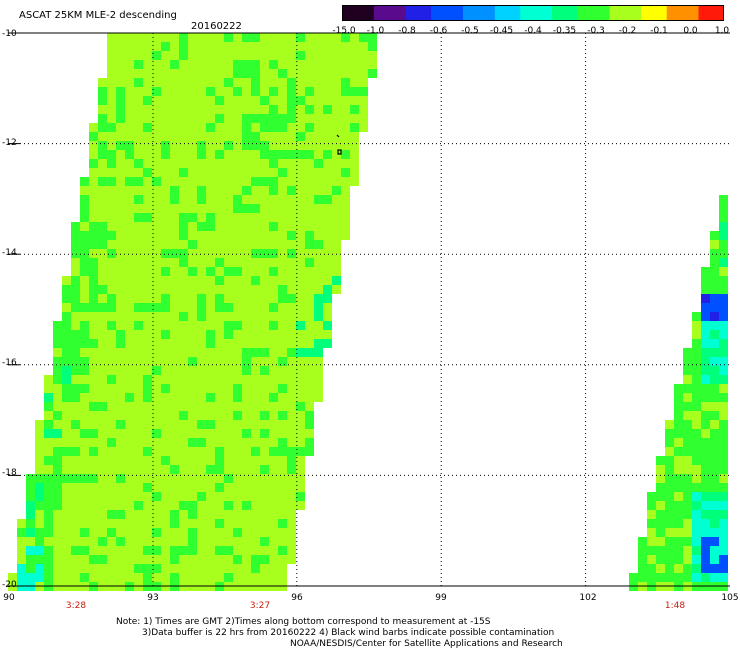  I want to click on lon-tick-label: 105, so click(730, 598).